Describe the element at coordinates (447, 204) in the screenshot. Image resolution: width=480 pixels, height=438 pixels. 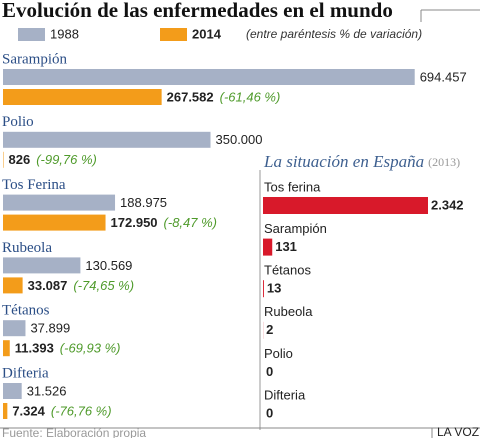
I see `value-label: 2.342` at that location.